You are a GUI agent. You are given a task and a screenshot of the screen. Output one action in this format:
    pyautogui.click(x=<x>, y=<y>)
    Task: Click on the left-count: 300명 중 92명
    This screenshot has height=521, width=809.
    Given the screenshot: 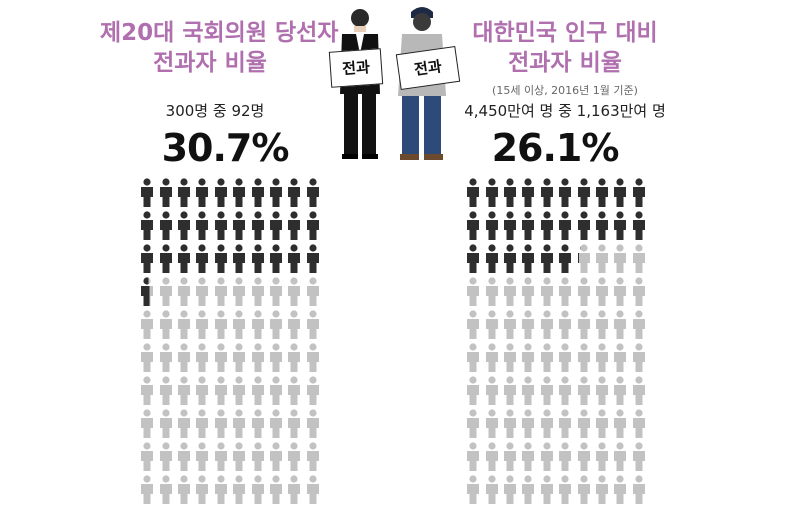 What is the action you would take?
    pyautogui.click(x=215, y=111)
    